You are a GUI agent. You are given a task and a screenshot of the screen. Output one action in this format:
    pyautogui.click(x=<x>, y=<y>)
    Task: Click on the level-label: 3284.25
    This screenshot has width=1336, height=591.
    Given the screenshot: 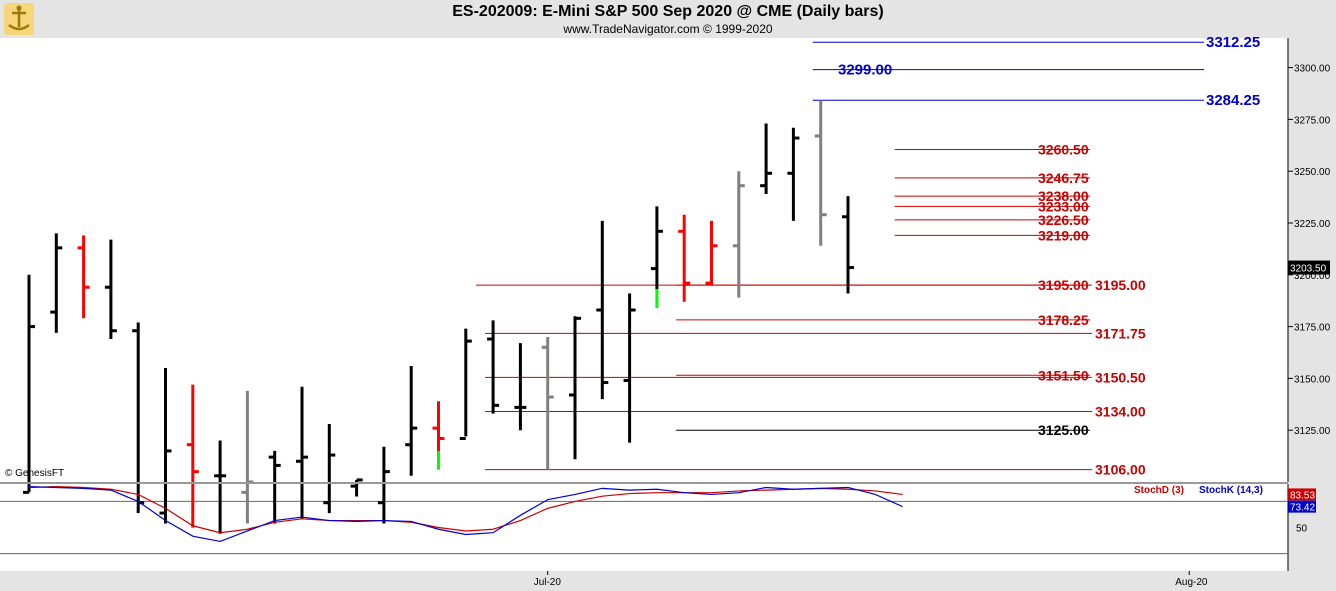 What is the action you would take?
    pyautogui.click(x=1233, y=100)
    